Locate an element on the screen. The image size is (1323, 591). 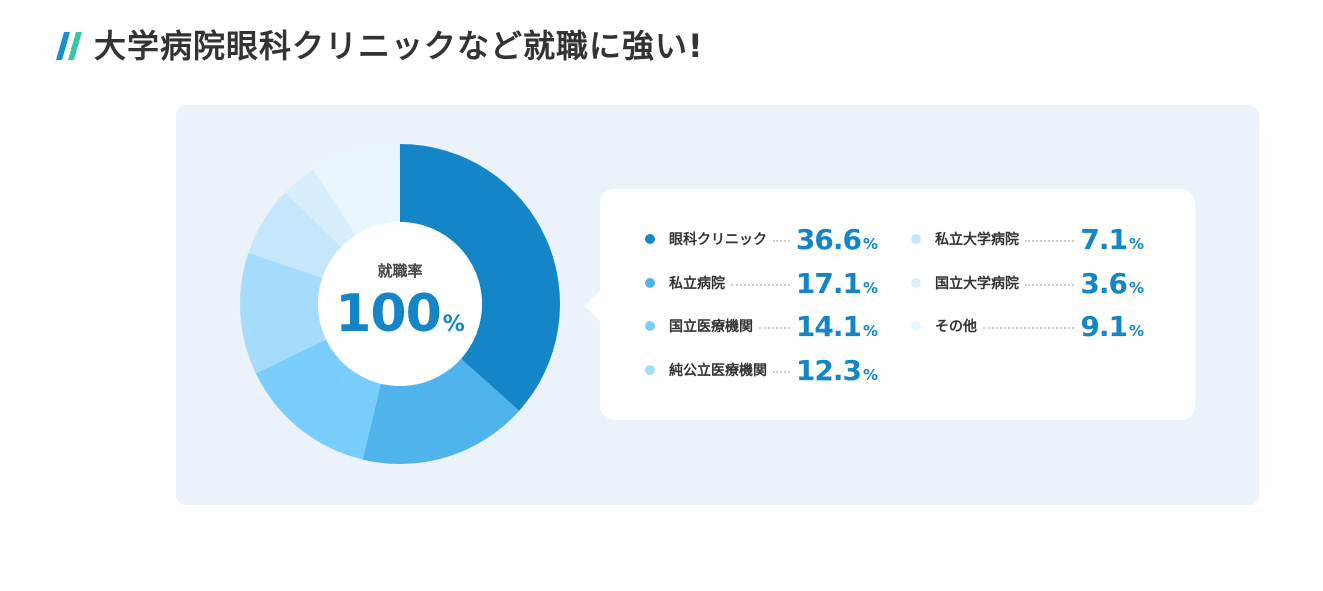
legend-value: 17.1% is located at coordinates (836, 283).